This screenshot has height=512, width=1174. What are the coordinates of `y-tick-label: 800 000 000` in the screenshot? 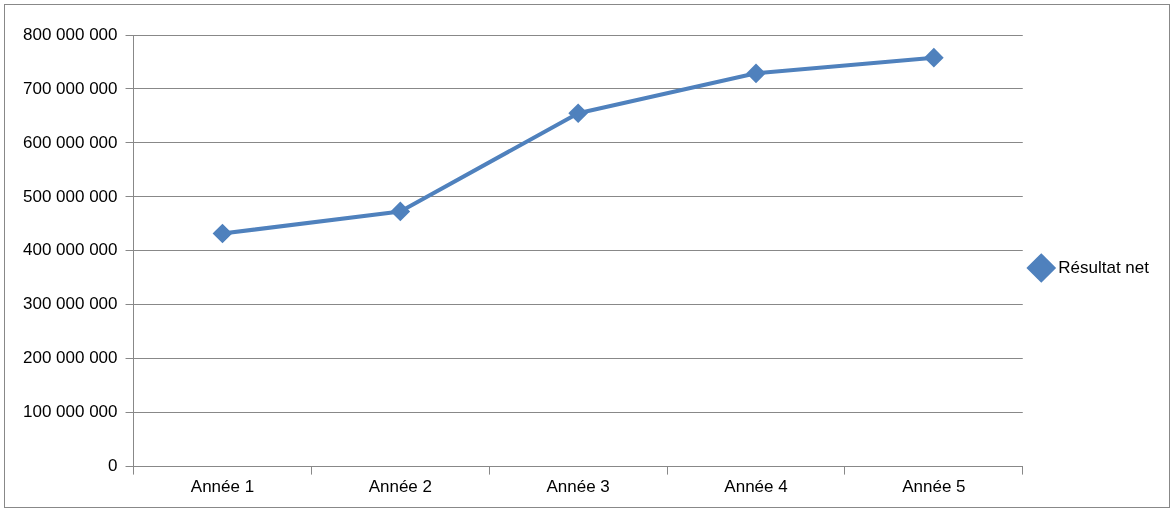 It's located at (70, 34).